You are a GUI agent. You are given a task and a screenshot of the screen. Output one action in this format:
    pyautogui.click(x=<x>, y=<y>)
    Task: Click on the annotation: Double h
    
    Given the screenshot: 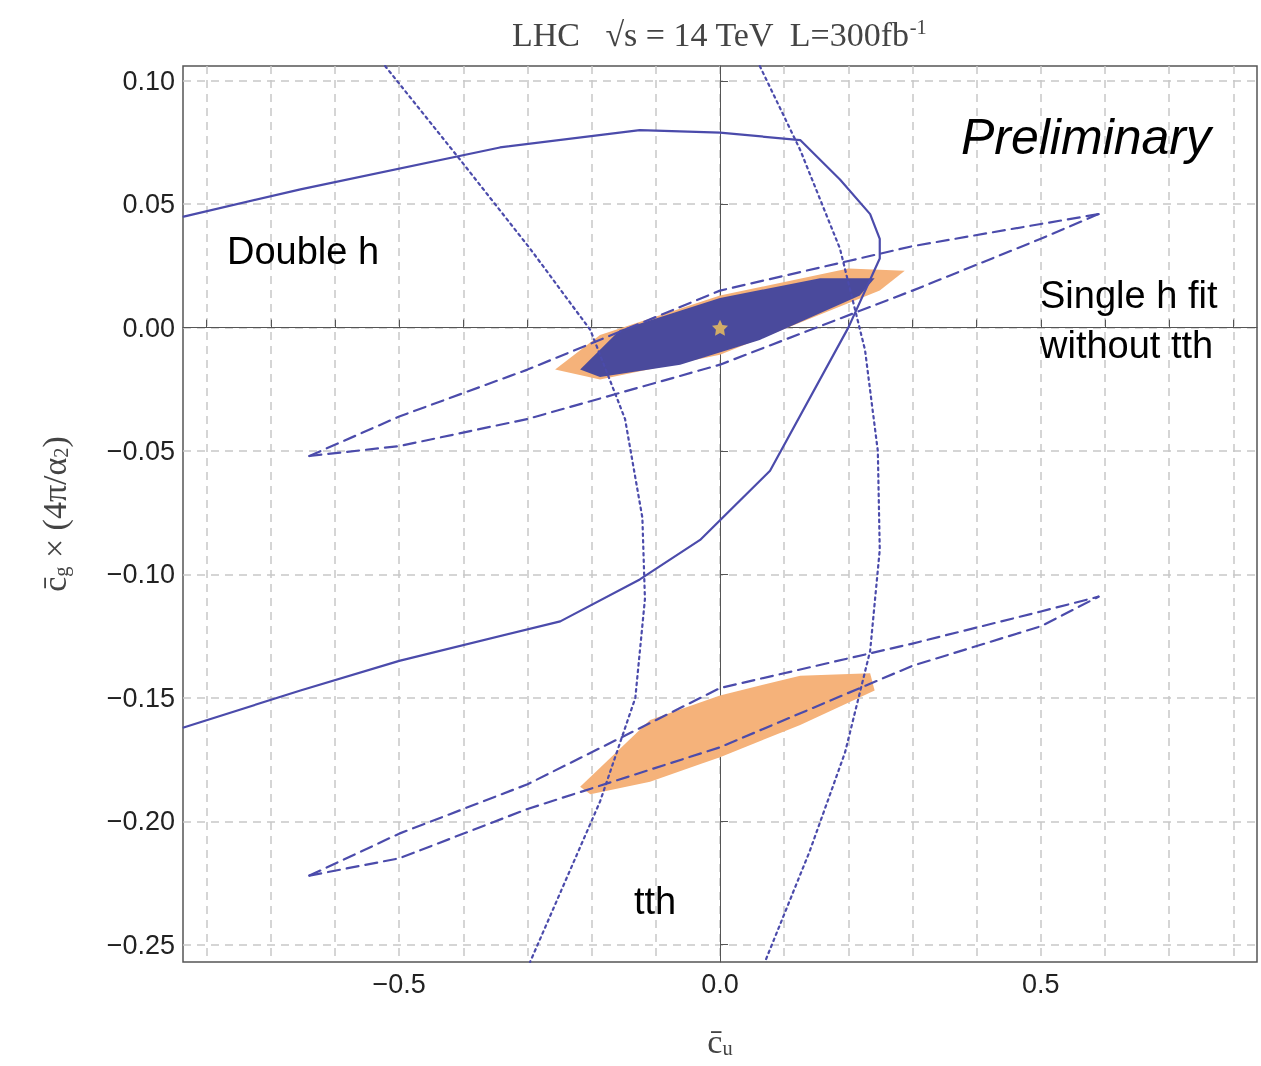 What is the action you would take?
    pyautogui.click(x=303, y=251)
    